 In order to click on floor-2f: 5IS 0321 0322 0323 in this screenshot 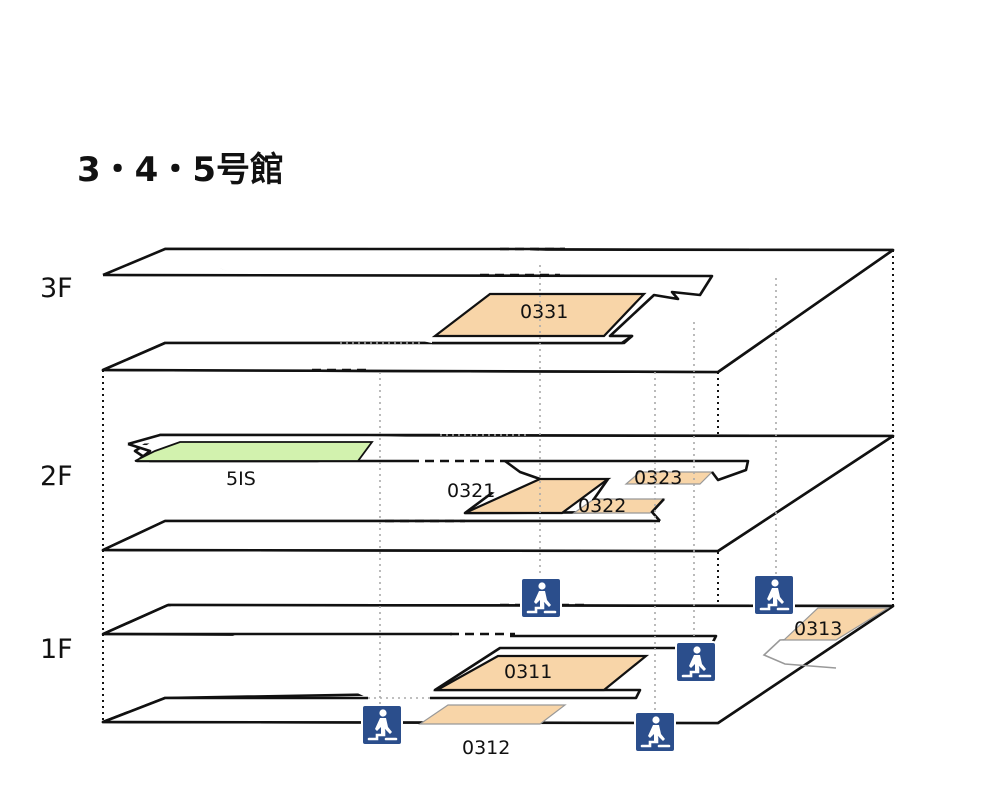, I will do `click(498, 493)`.